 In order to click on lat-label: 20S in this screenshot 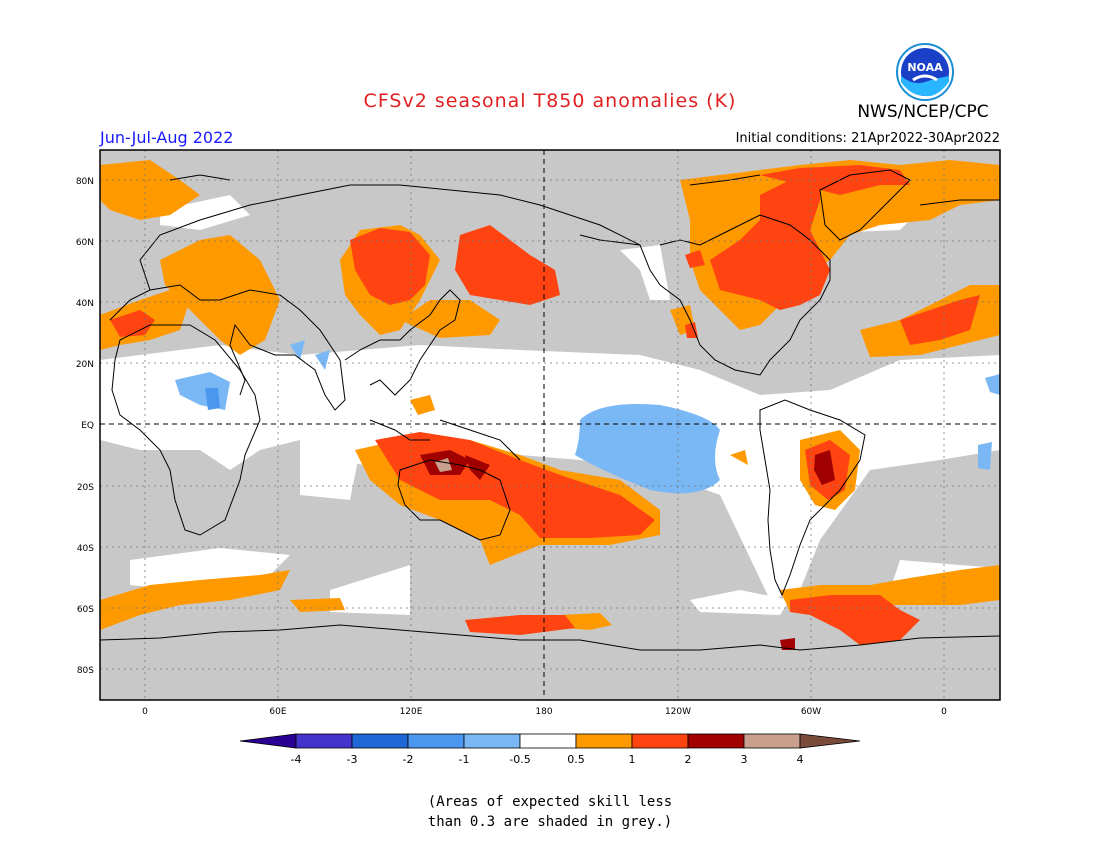, I will do `click(85, 488)`.